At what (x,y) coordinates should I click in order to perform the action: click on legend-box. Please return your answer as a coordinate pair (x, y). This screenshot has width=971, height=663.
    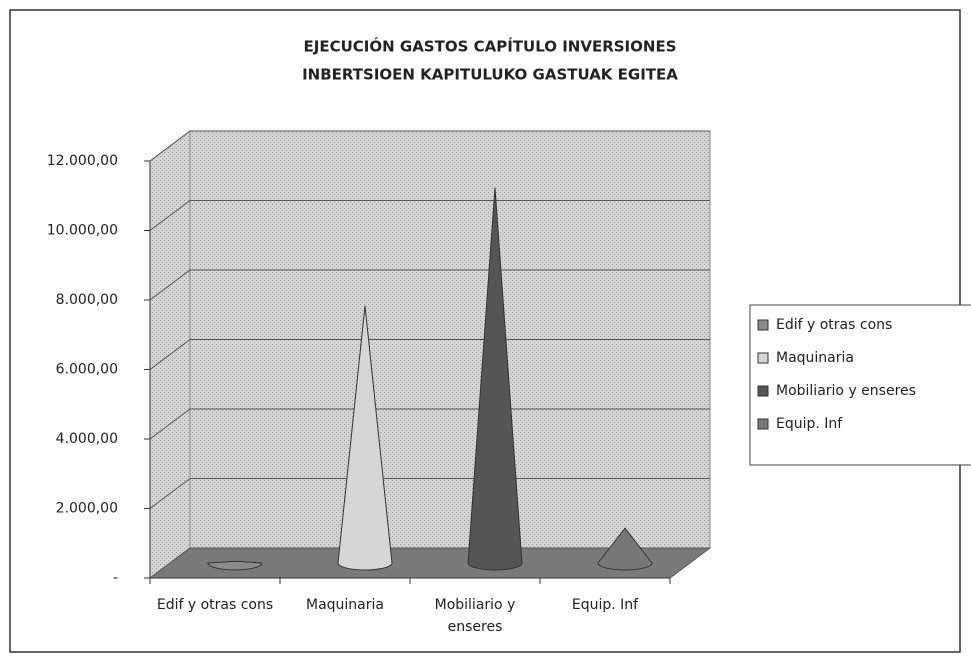
    Looking at the image, I should click on (860, 385).